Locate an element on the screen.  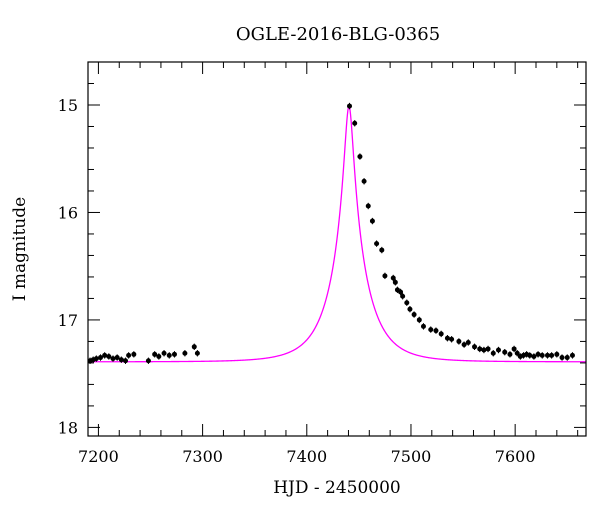
y-axis-label: I magnitude is located at coordinates (20, 249).